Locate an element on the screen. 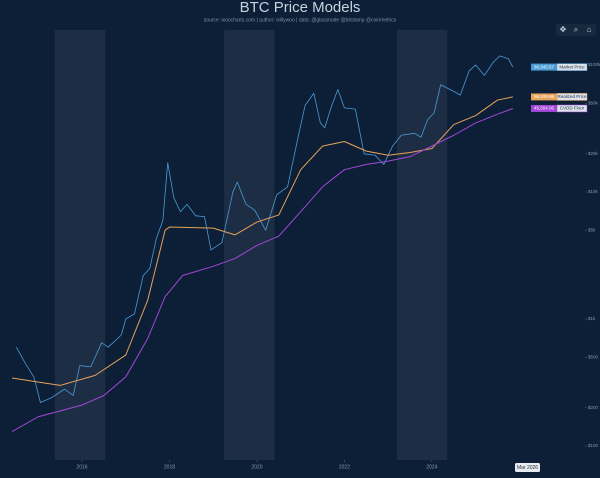 This screenshot has height=478, width=600. x-tick-label: 2018 is located at coordinates (169, 467).